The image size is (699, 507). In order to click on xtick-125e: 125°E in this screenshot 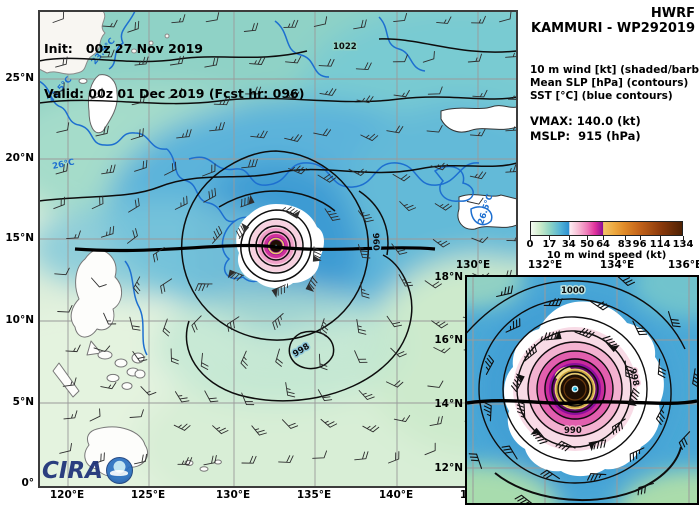, I will do `click(148, 495)`.